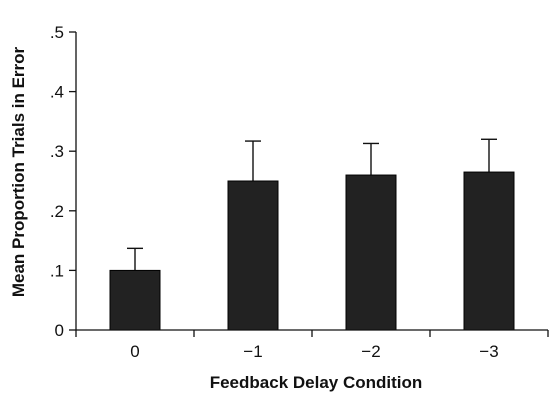 This screenshot has height=394, width=552. I want to click on y-tick-label: .3, so click(57, 151).